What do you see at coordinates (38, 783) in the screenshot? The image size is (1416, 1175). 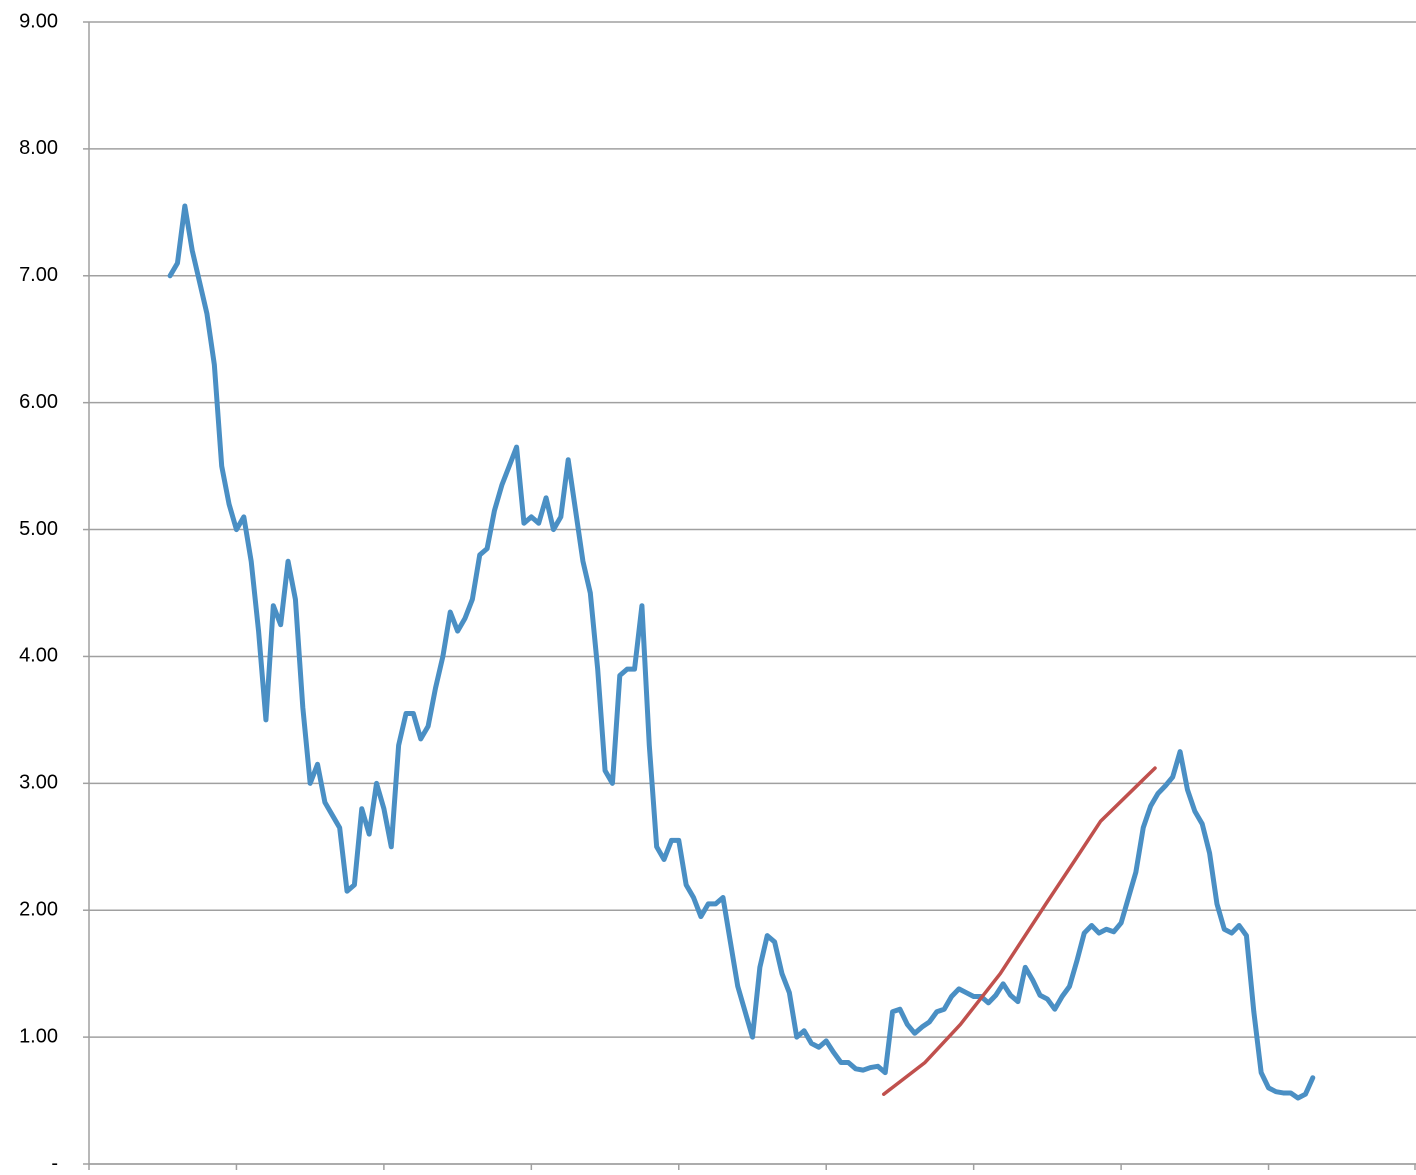 I see `y-tick-label: 3.00` at bounding box center [38, 783].